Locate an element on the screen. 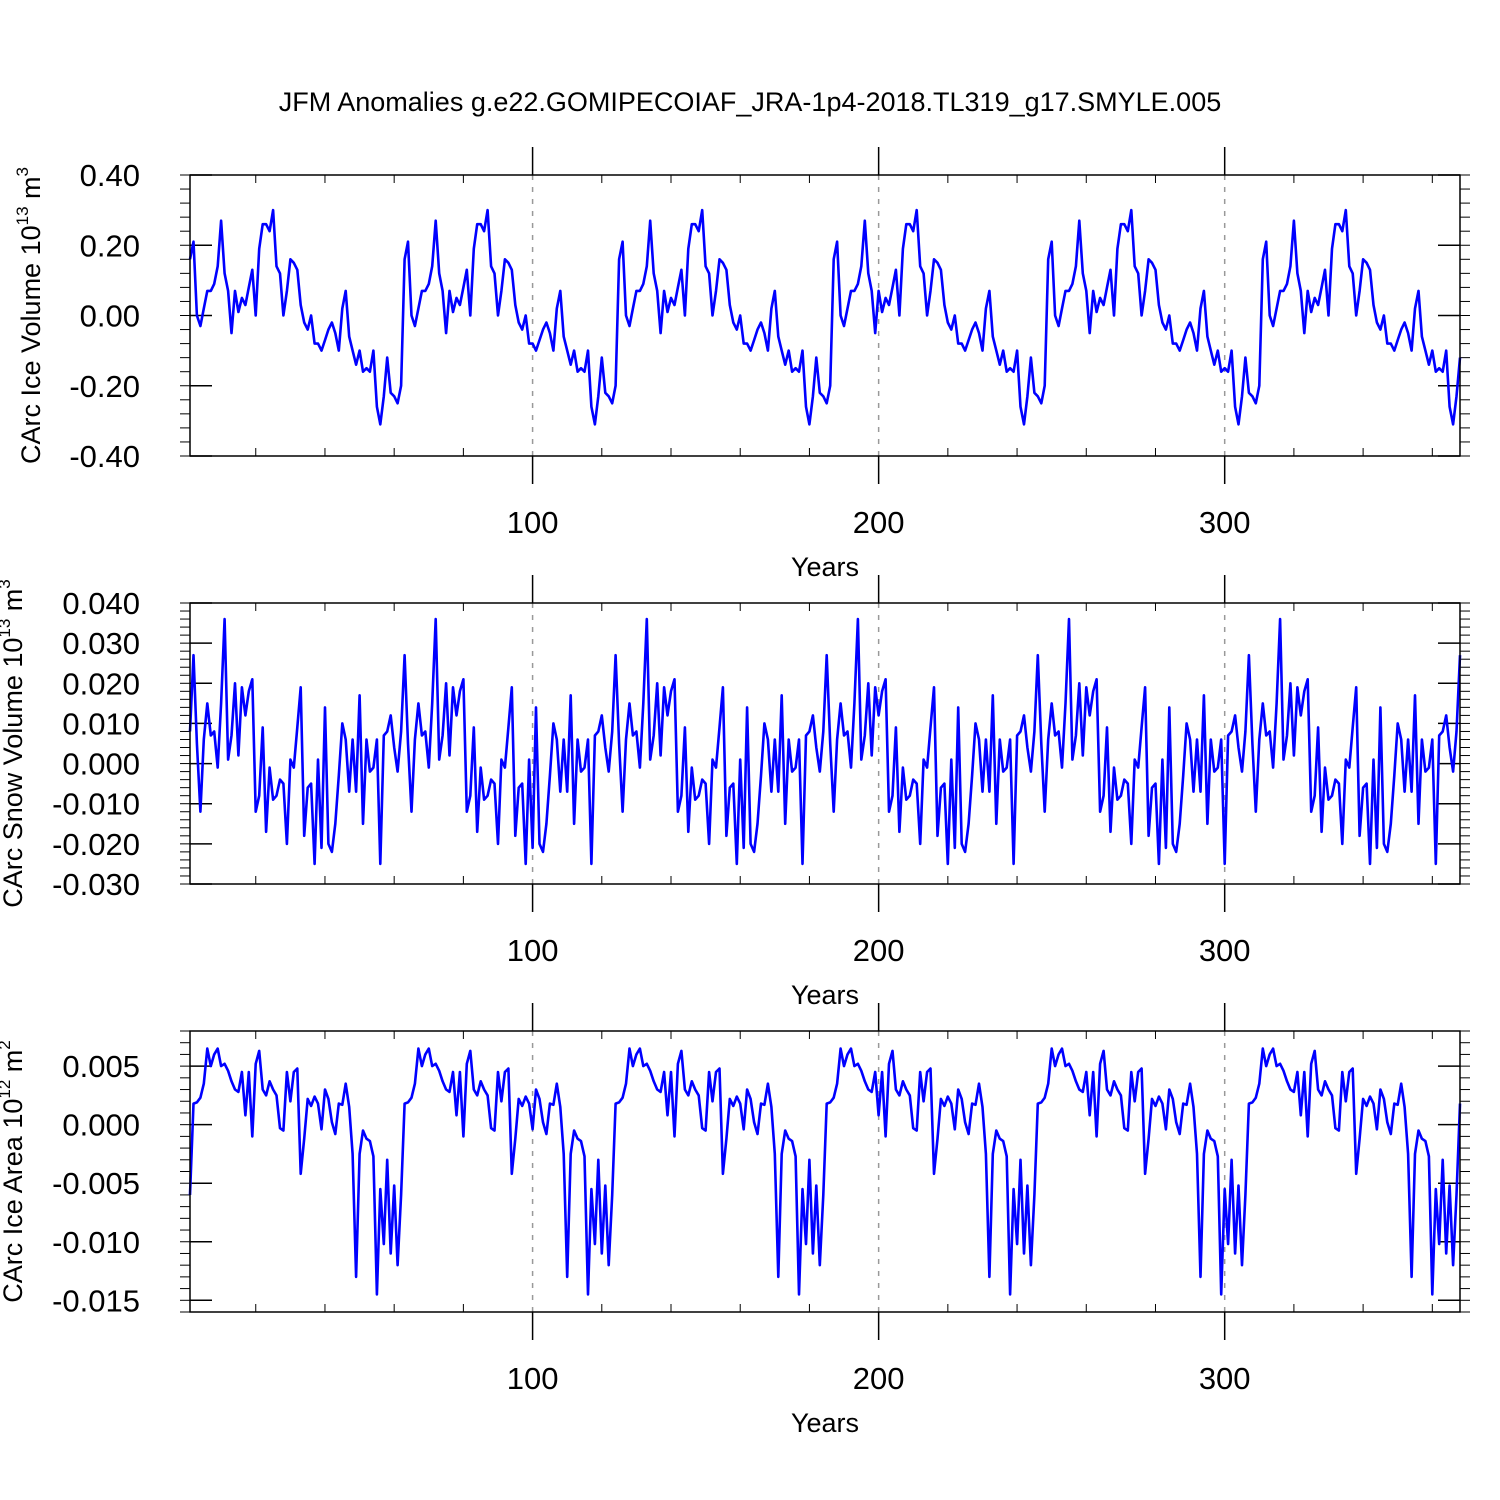  y-tick-label: -0.030 is located at coordinates (96, 884).